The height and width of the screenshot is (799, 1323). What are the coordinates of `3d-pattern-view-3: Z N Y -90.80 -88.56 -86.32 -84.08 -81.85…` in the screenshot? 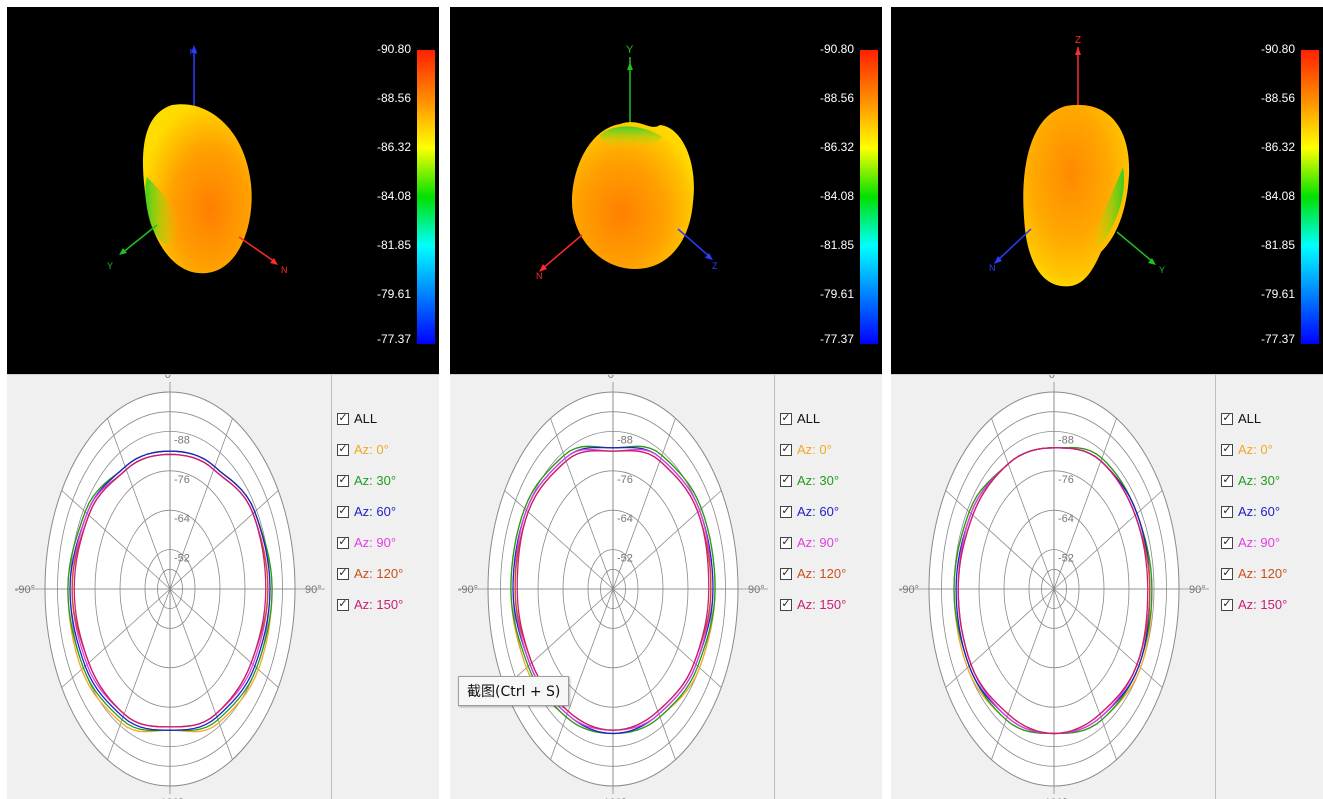 It's located at (1107, 190).